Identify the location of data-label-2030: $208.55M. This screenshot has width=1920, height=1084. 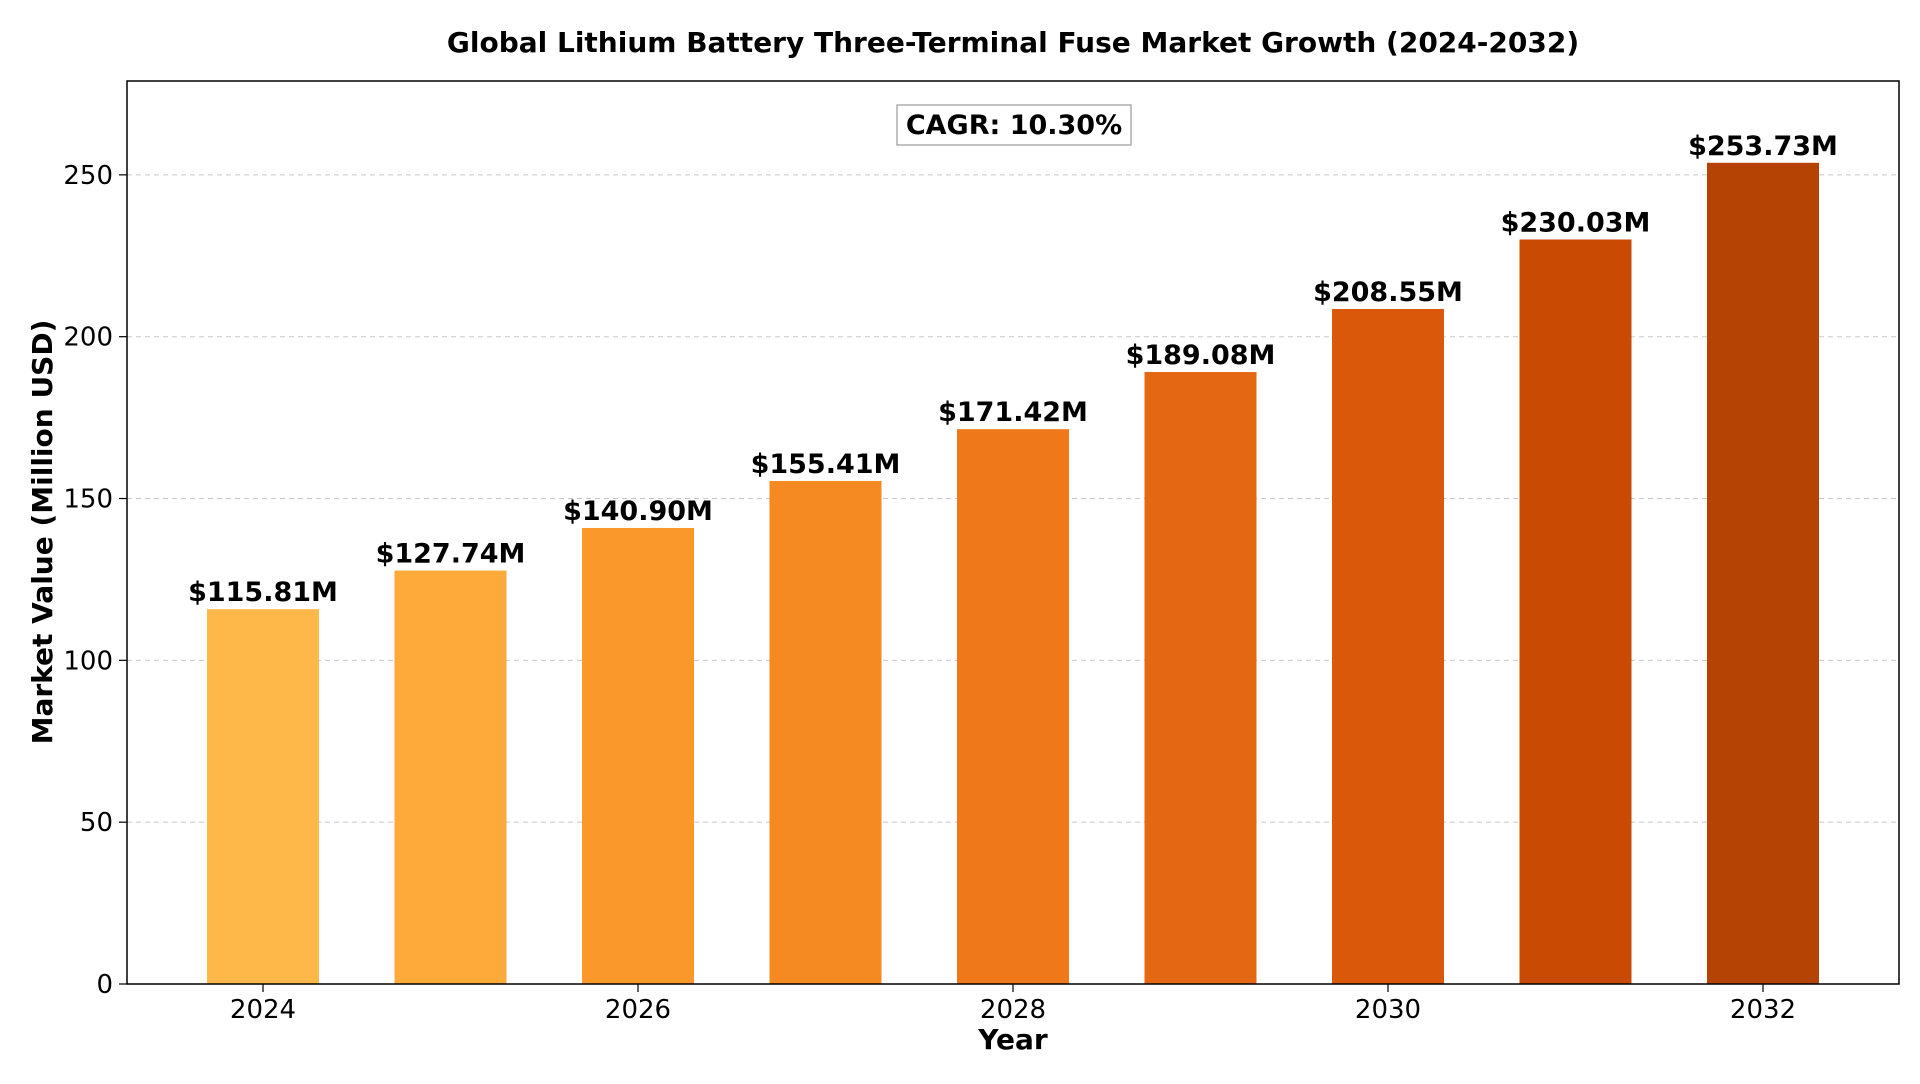
(1388, 292).